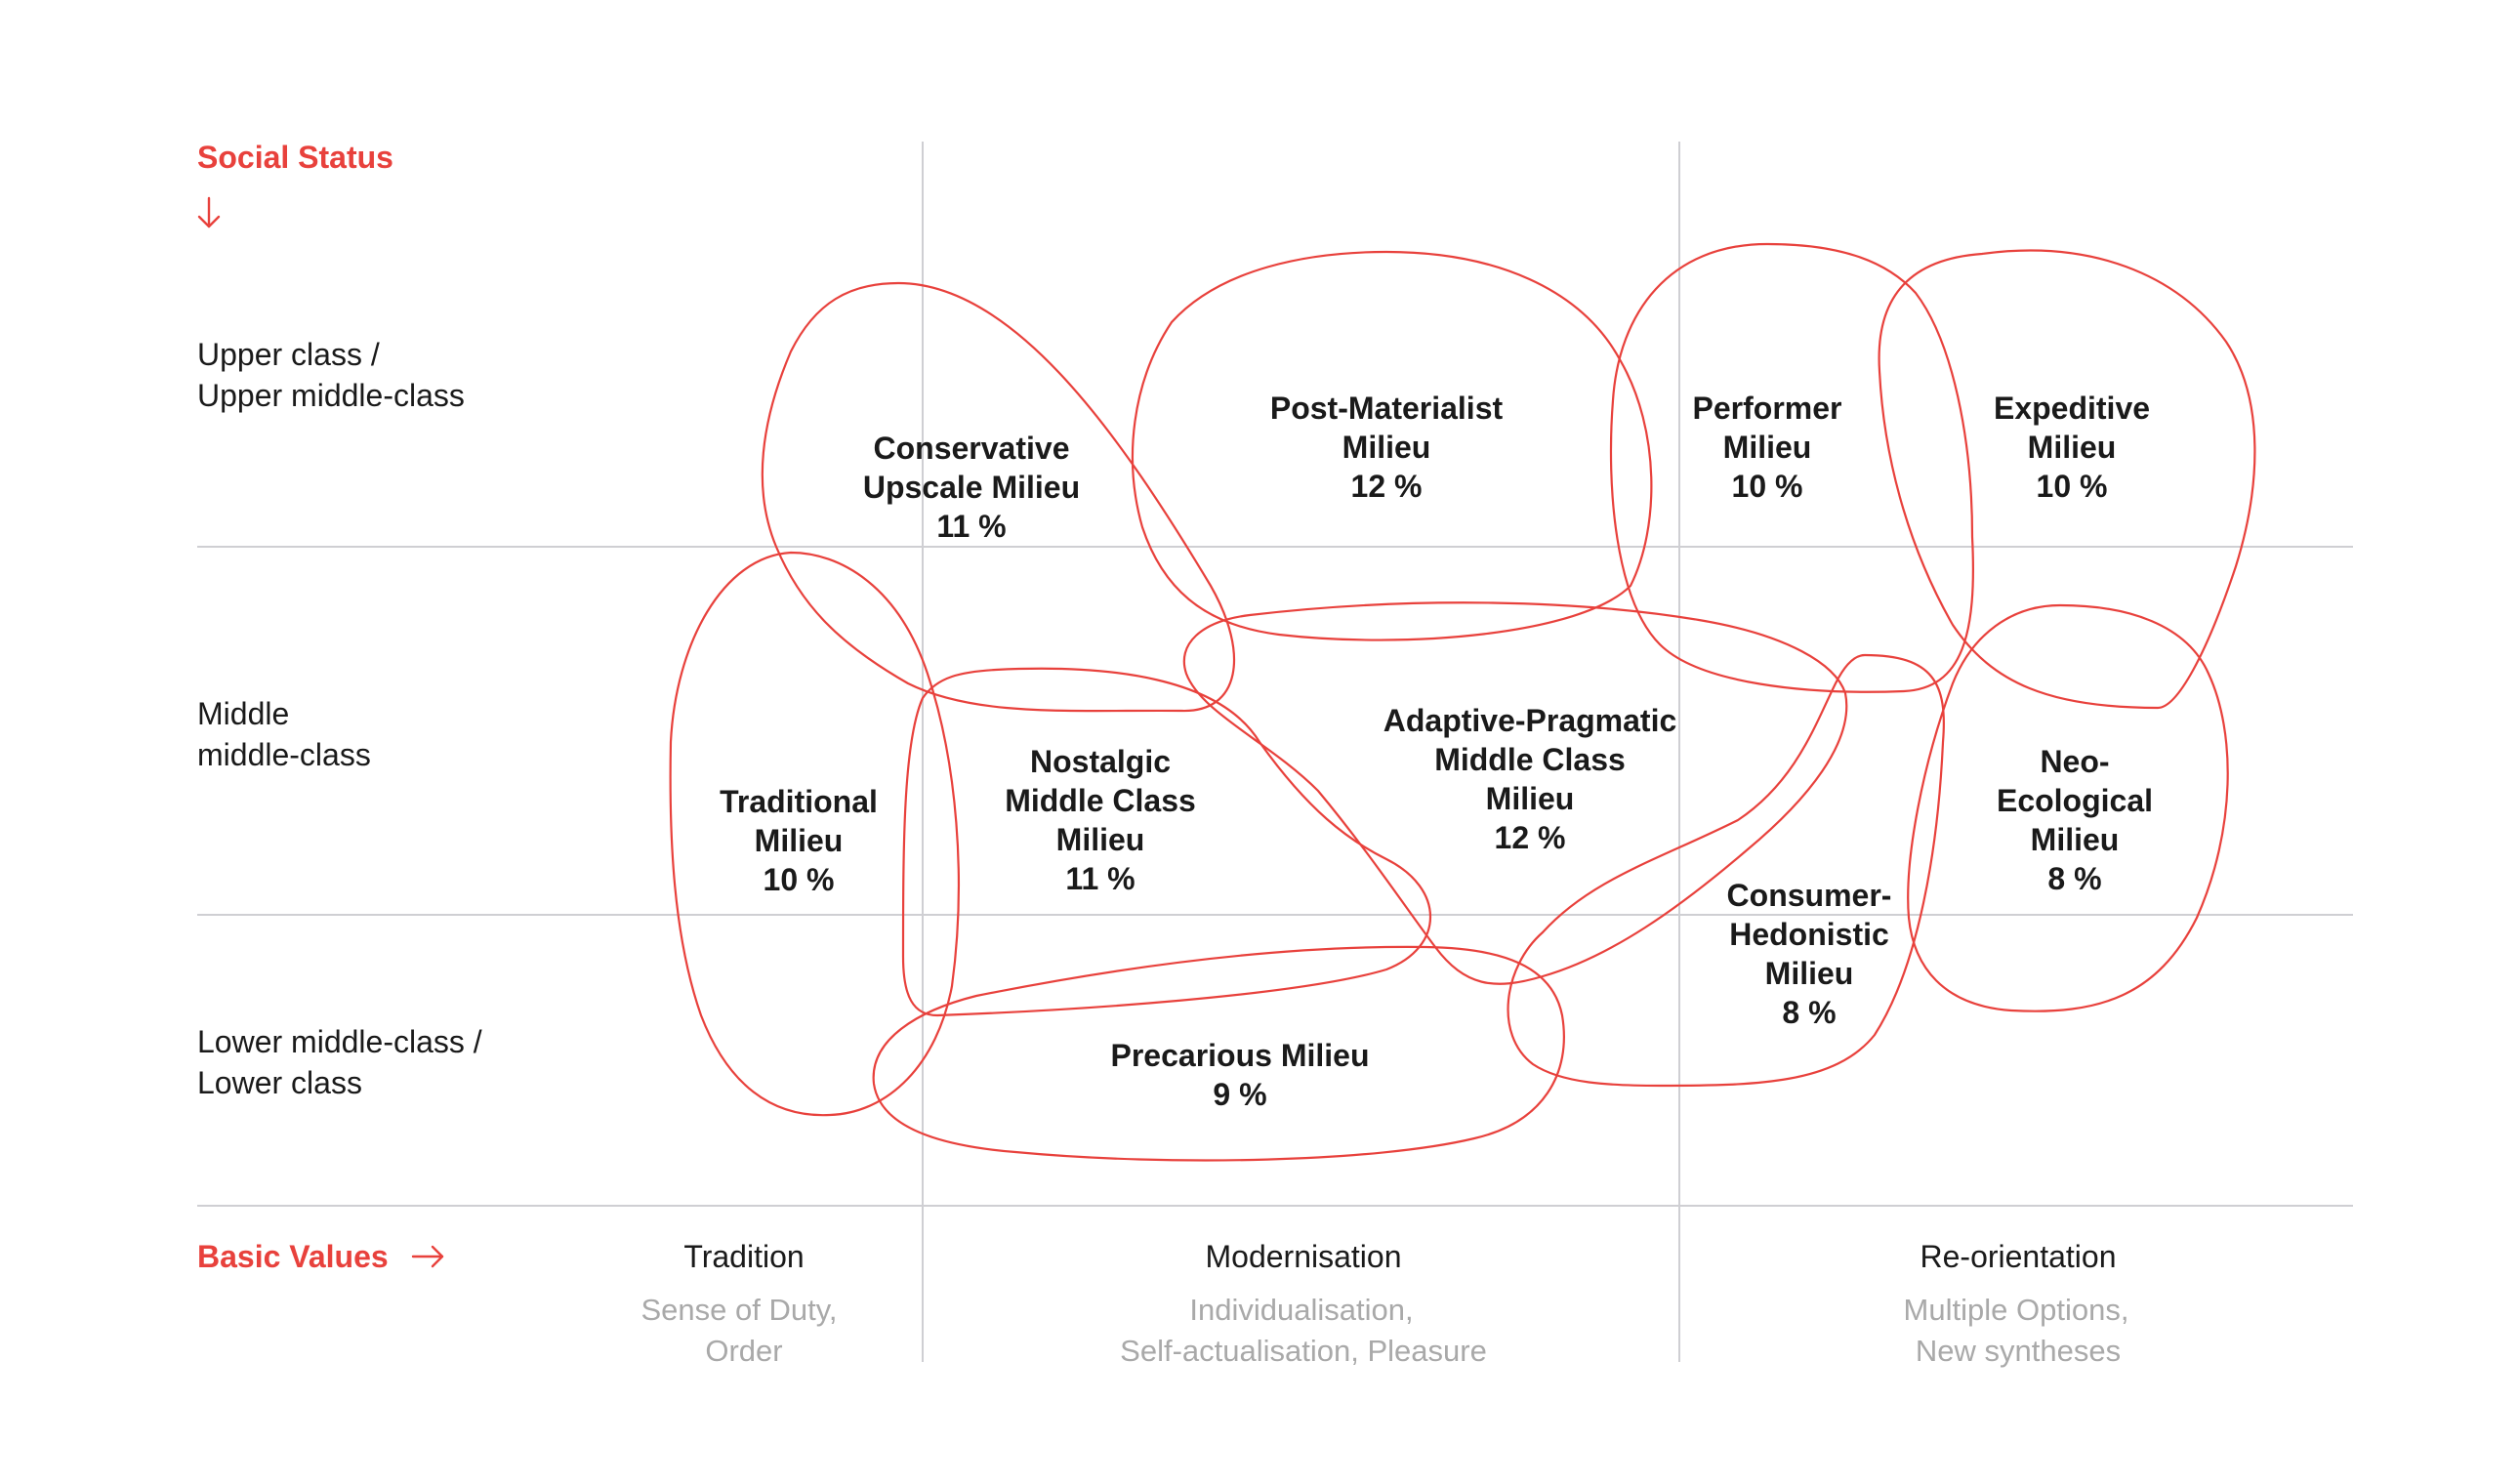  I want to click on conservative-milieu-outline, so click(999, 497).